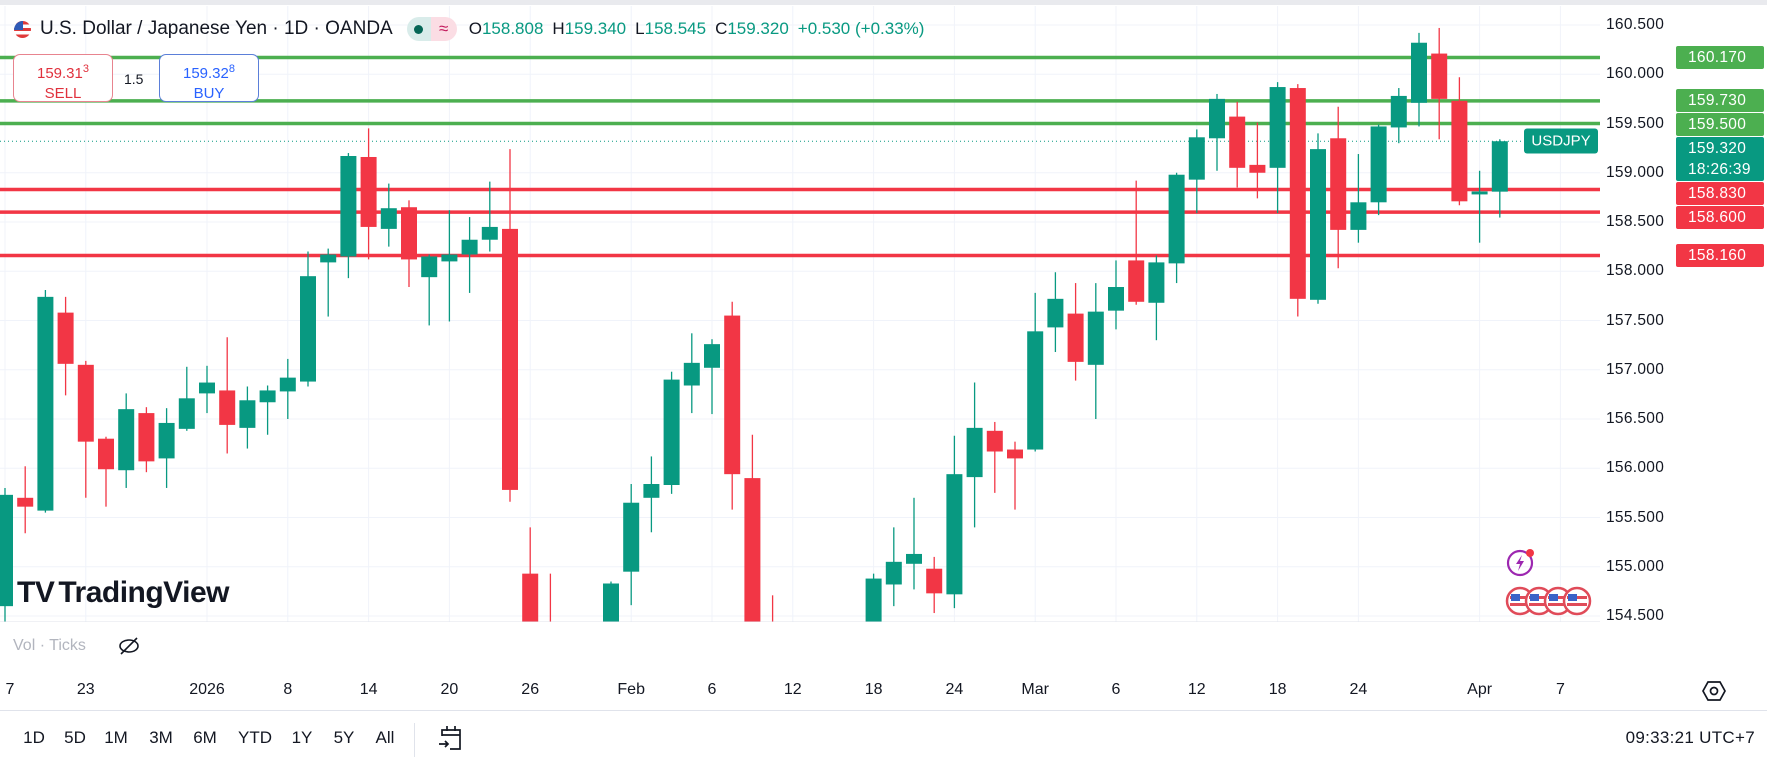 The width and height of the screenshot is (1767, 763). Describe the element at coordinates (255, 737) in the screenshot. I see `range-button-ytd: YTD` at that location.